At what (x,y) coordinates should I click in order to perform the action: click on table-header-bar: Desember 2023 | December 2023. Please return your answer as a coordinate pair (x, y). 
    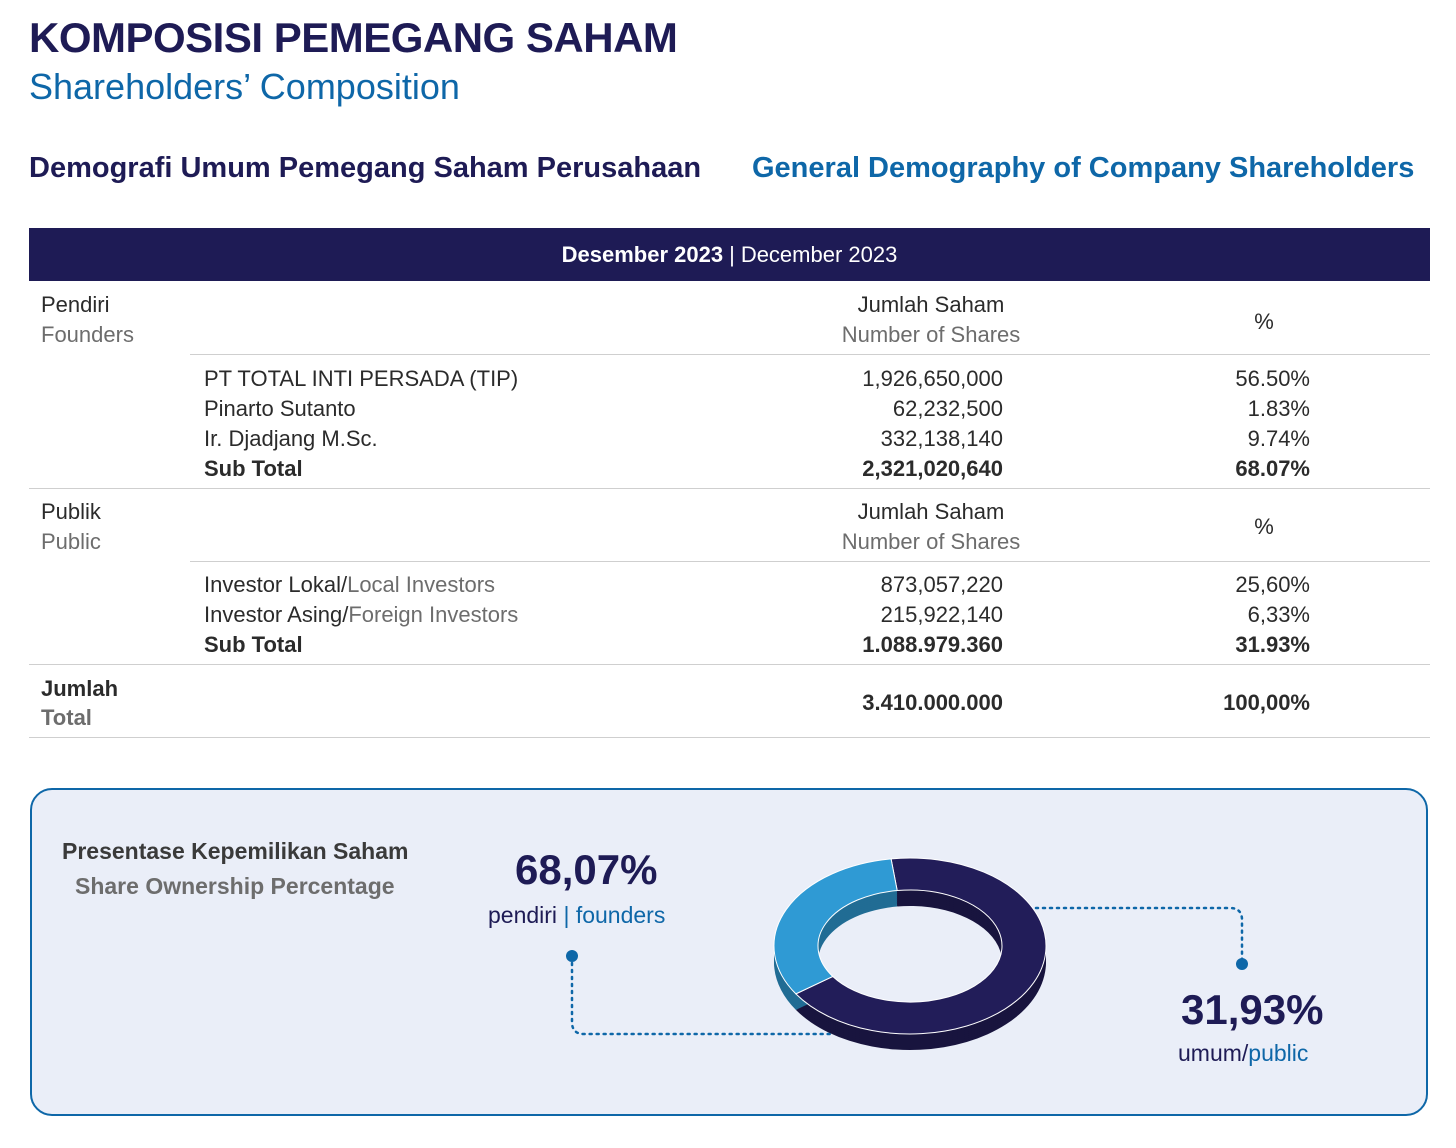
    Looking at the image, I should click on (729, 254).